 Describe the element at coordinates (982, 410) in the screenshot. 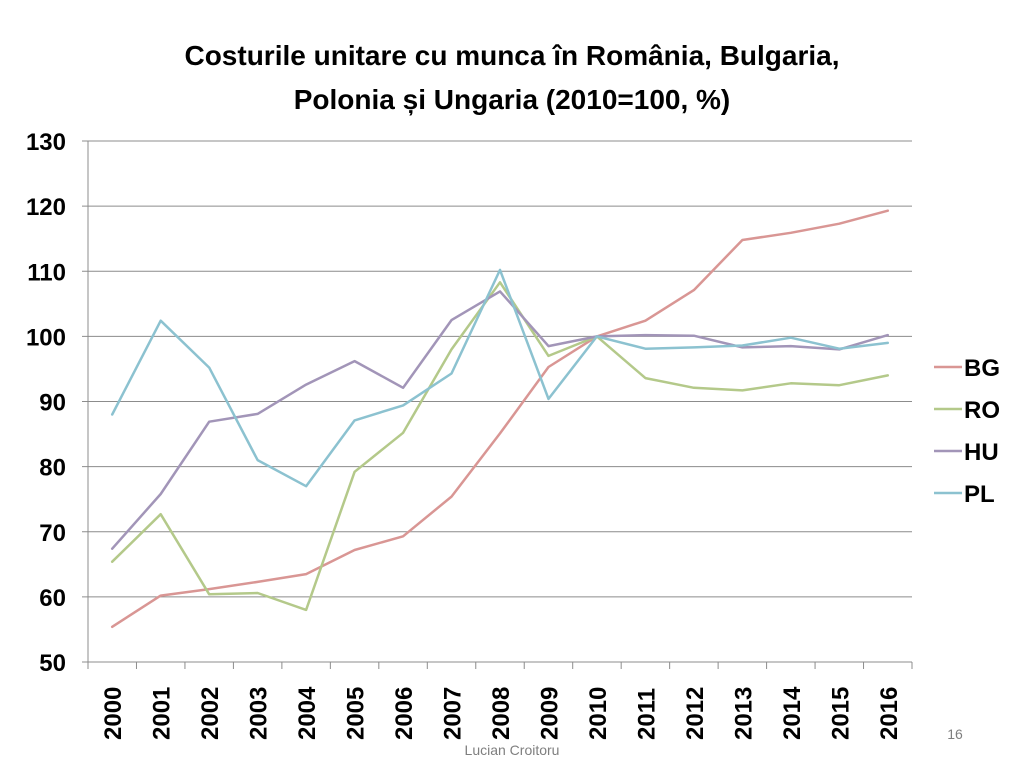

I see `legend-label-ro: RO` at that location.